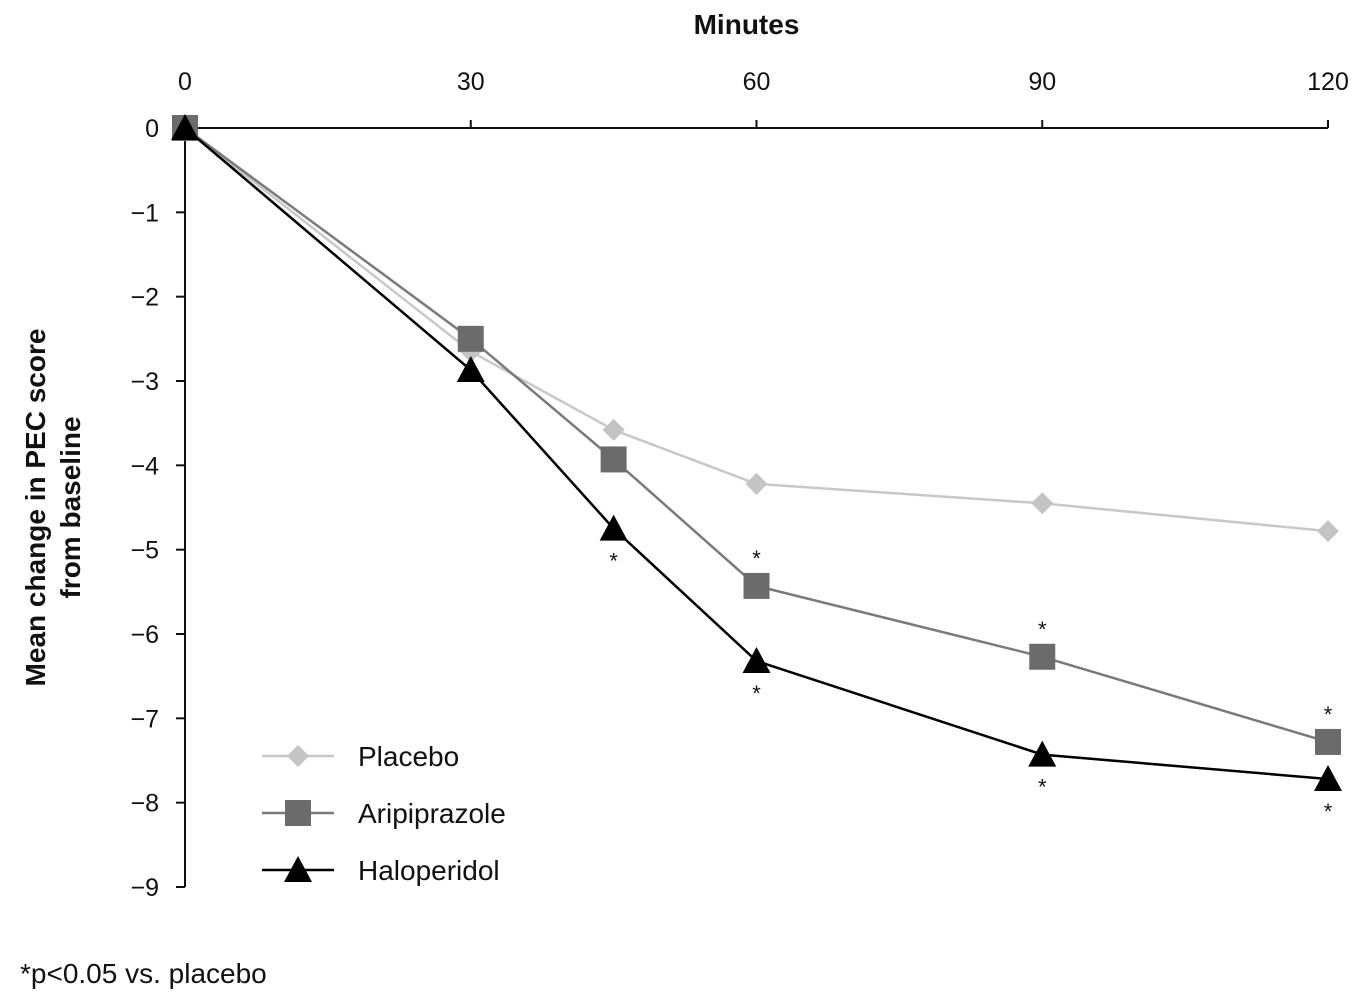 This screenshot has width=1364, height=998. Describe the element at coordinates (152, 129) in the screenshot. I see `y-tick-label: 0` at that location.